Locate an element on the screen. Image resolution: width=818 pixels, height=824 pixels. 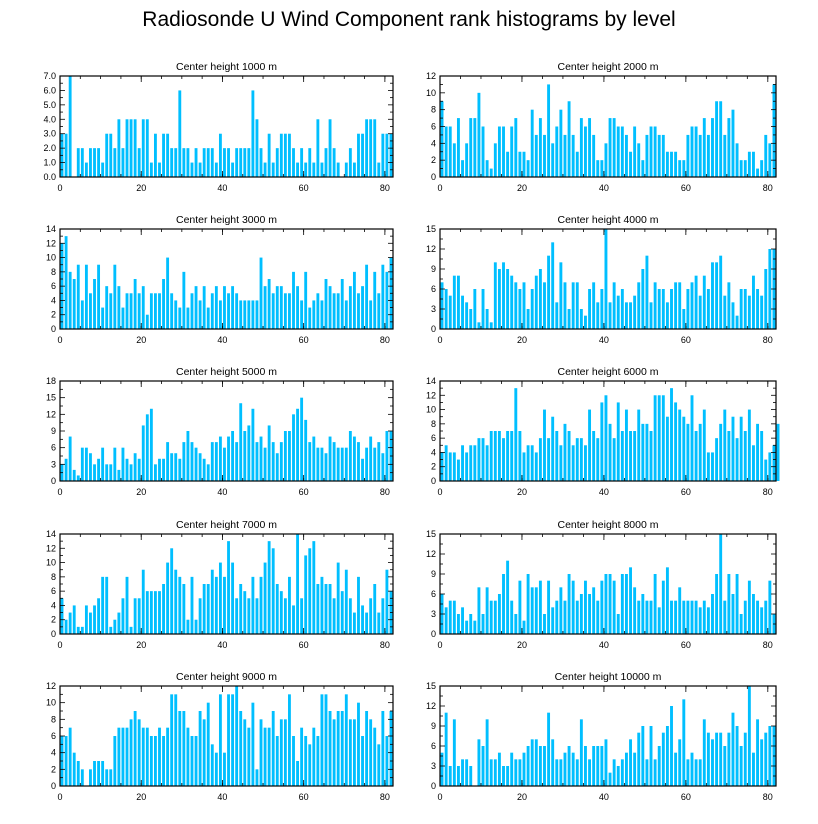
x-tick-label: 80 is located at coordinates (385, 188).